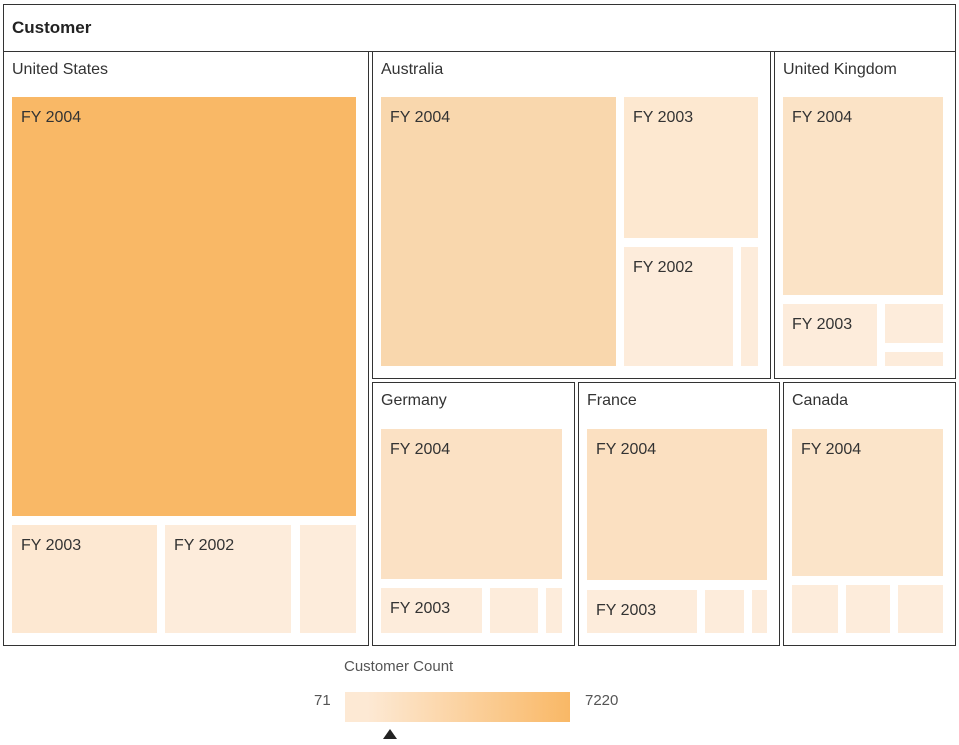 The height and width of the screenshot is (745, 959). What do you see at coordinates (602, 700) in the screenshot?
I see `legend-max-label: 7220` at bounding box center [602, 700].